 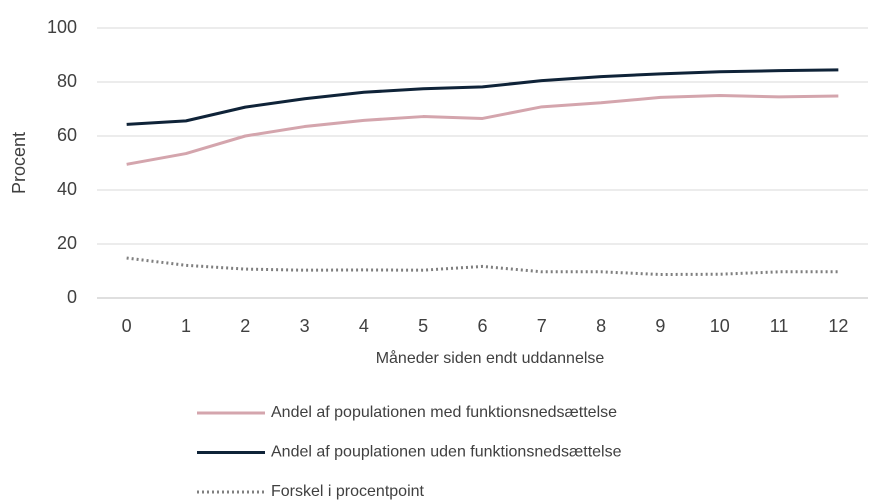 I want to click on x-tick-label: 9, so click(x=660, y=326).